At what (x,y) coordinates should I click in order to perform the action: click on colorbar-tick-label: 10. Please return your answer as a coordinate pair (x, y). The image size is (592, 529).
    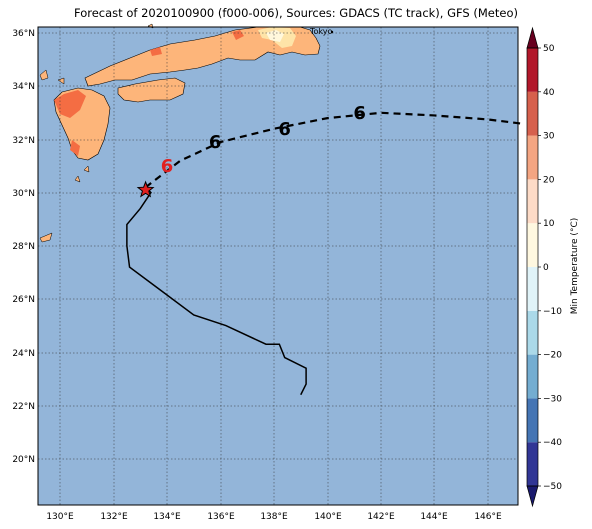
    Looking at the image, I should click on (549, 224).